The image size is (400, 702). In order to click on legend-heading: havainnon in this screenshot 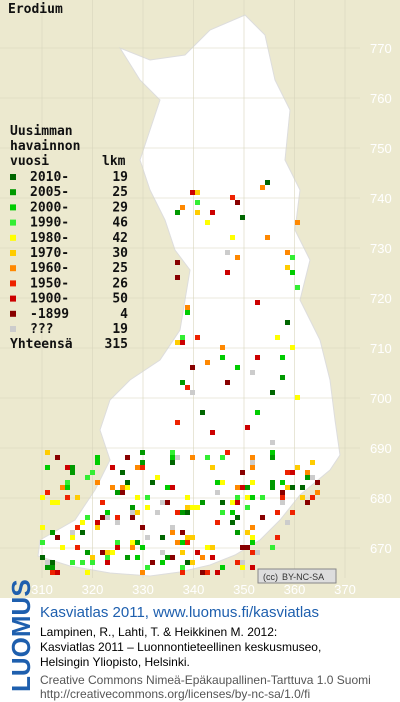, I will do `click(45, 146)`.